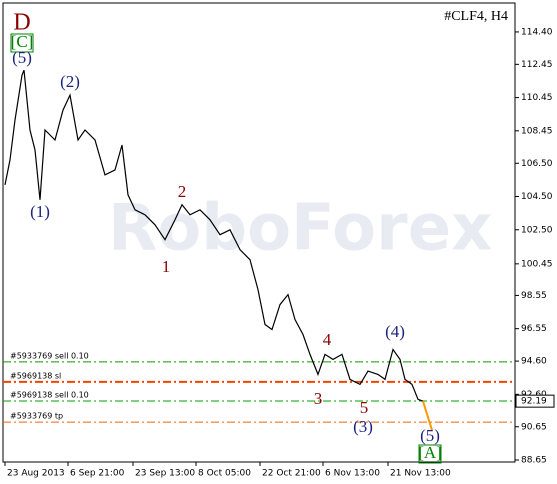 The width and height of the screenshot is (557, 484). What do you see at coordinates (166, 266) in the screenshot?
I see `wave-label: 1` at bounding box center [166, 266].